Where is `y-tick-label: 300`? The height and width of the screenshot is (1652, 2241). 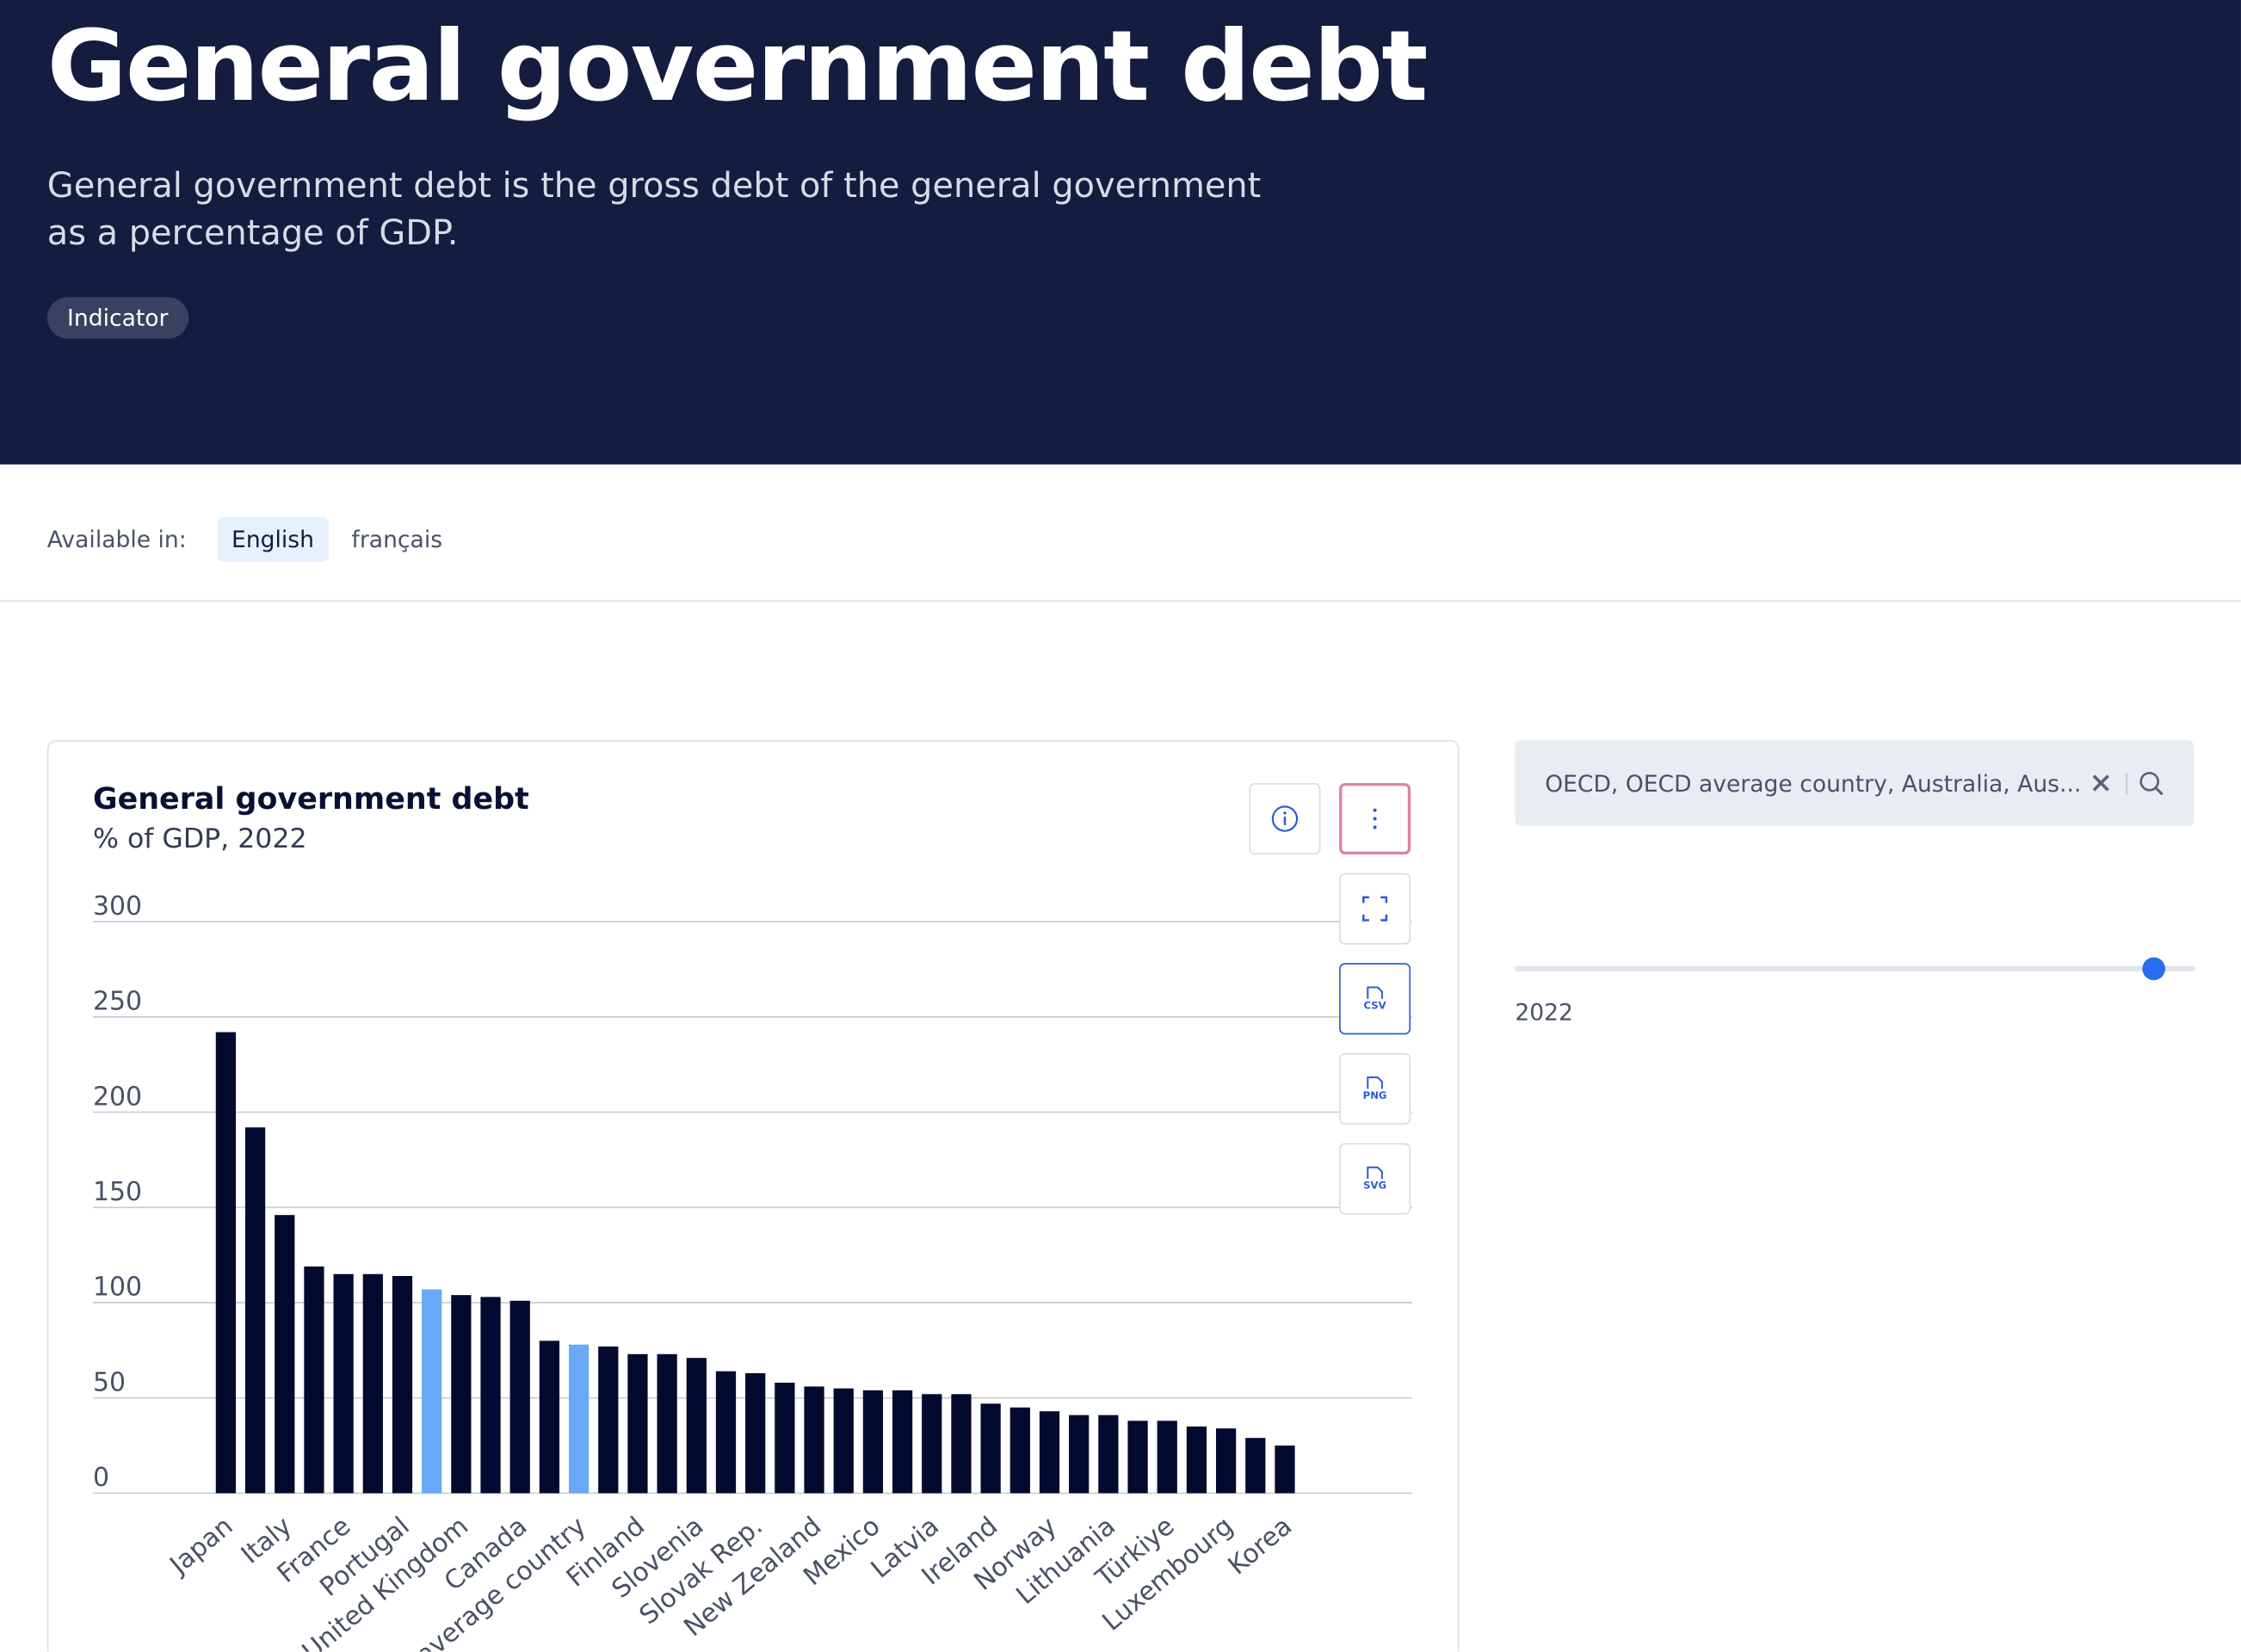 y-tick-label: 300 is located at coordinates (117, 906).